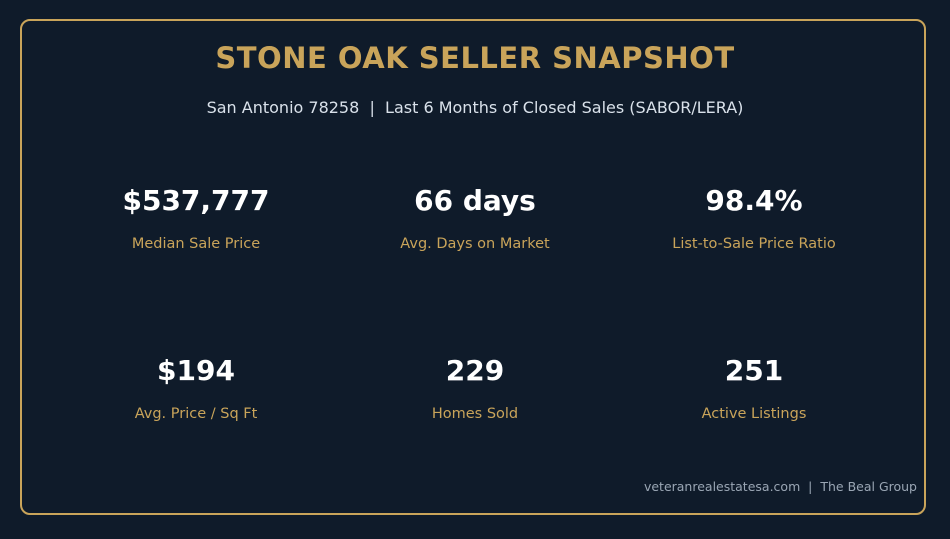  I want to click on stat-homes-sold: 229 Homes Sold, so click(475, 389).